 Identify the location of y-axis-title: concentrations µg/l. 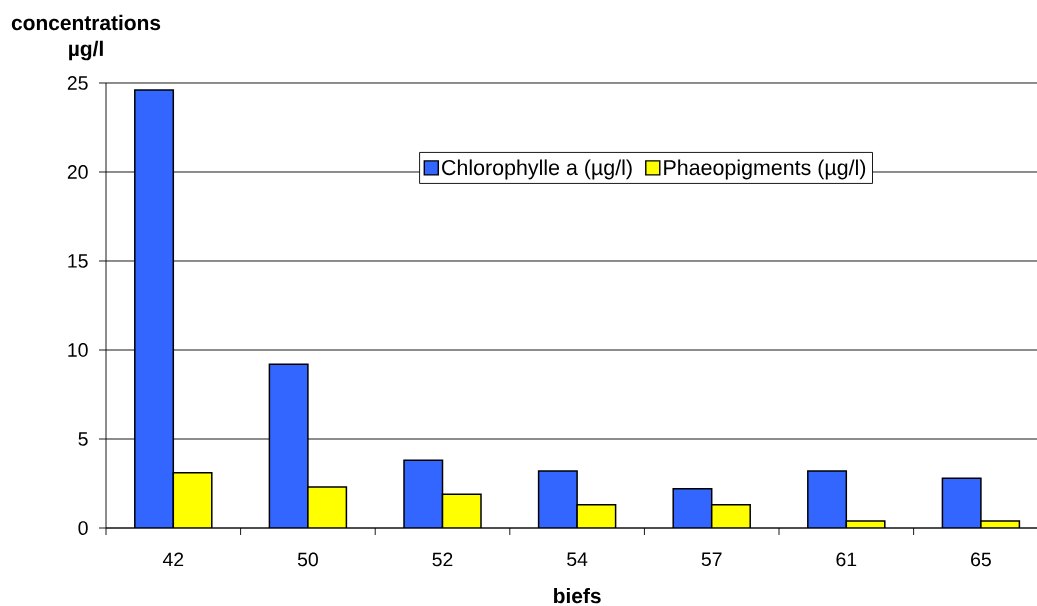
(86, 37).